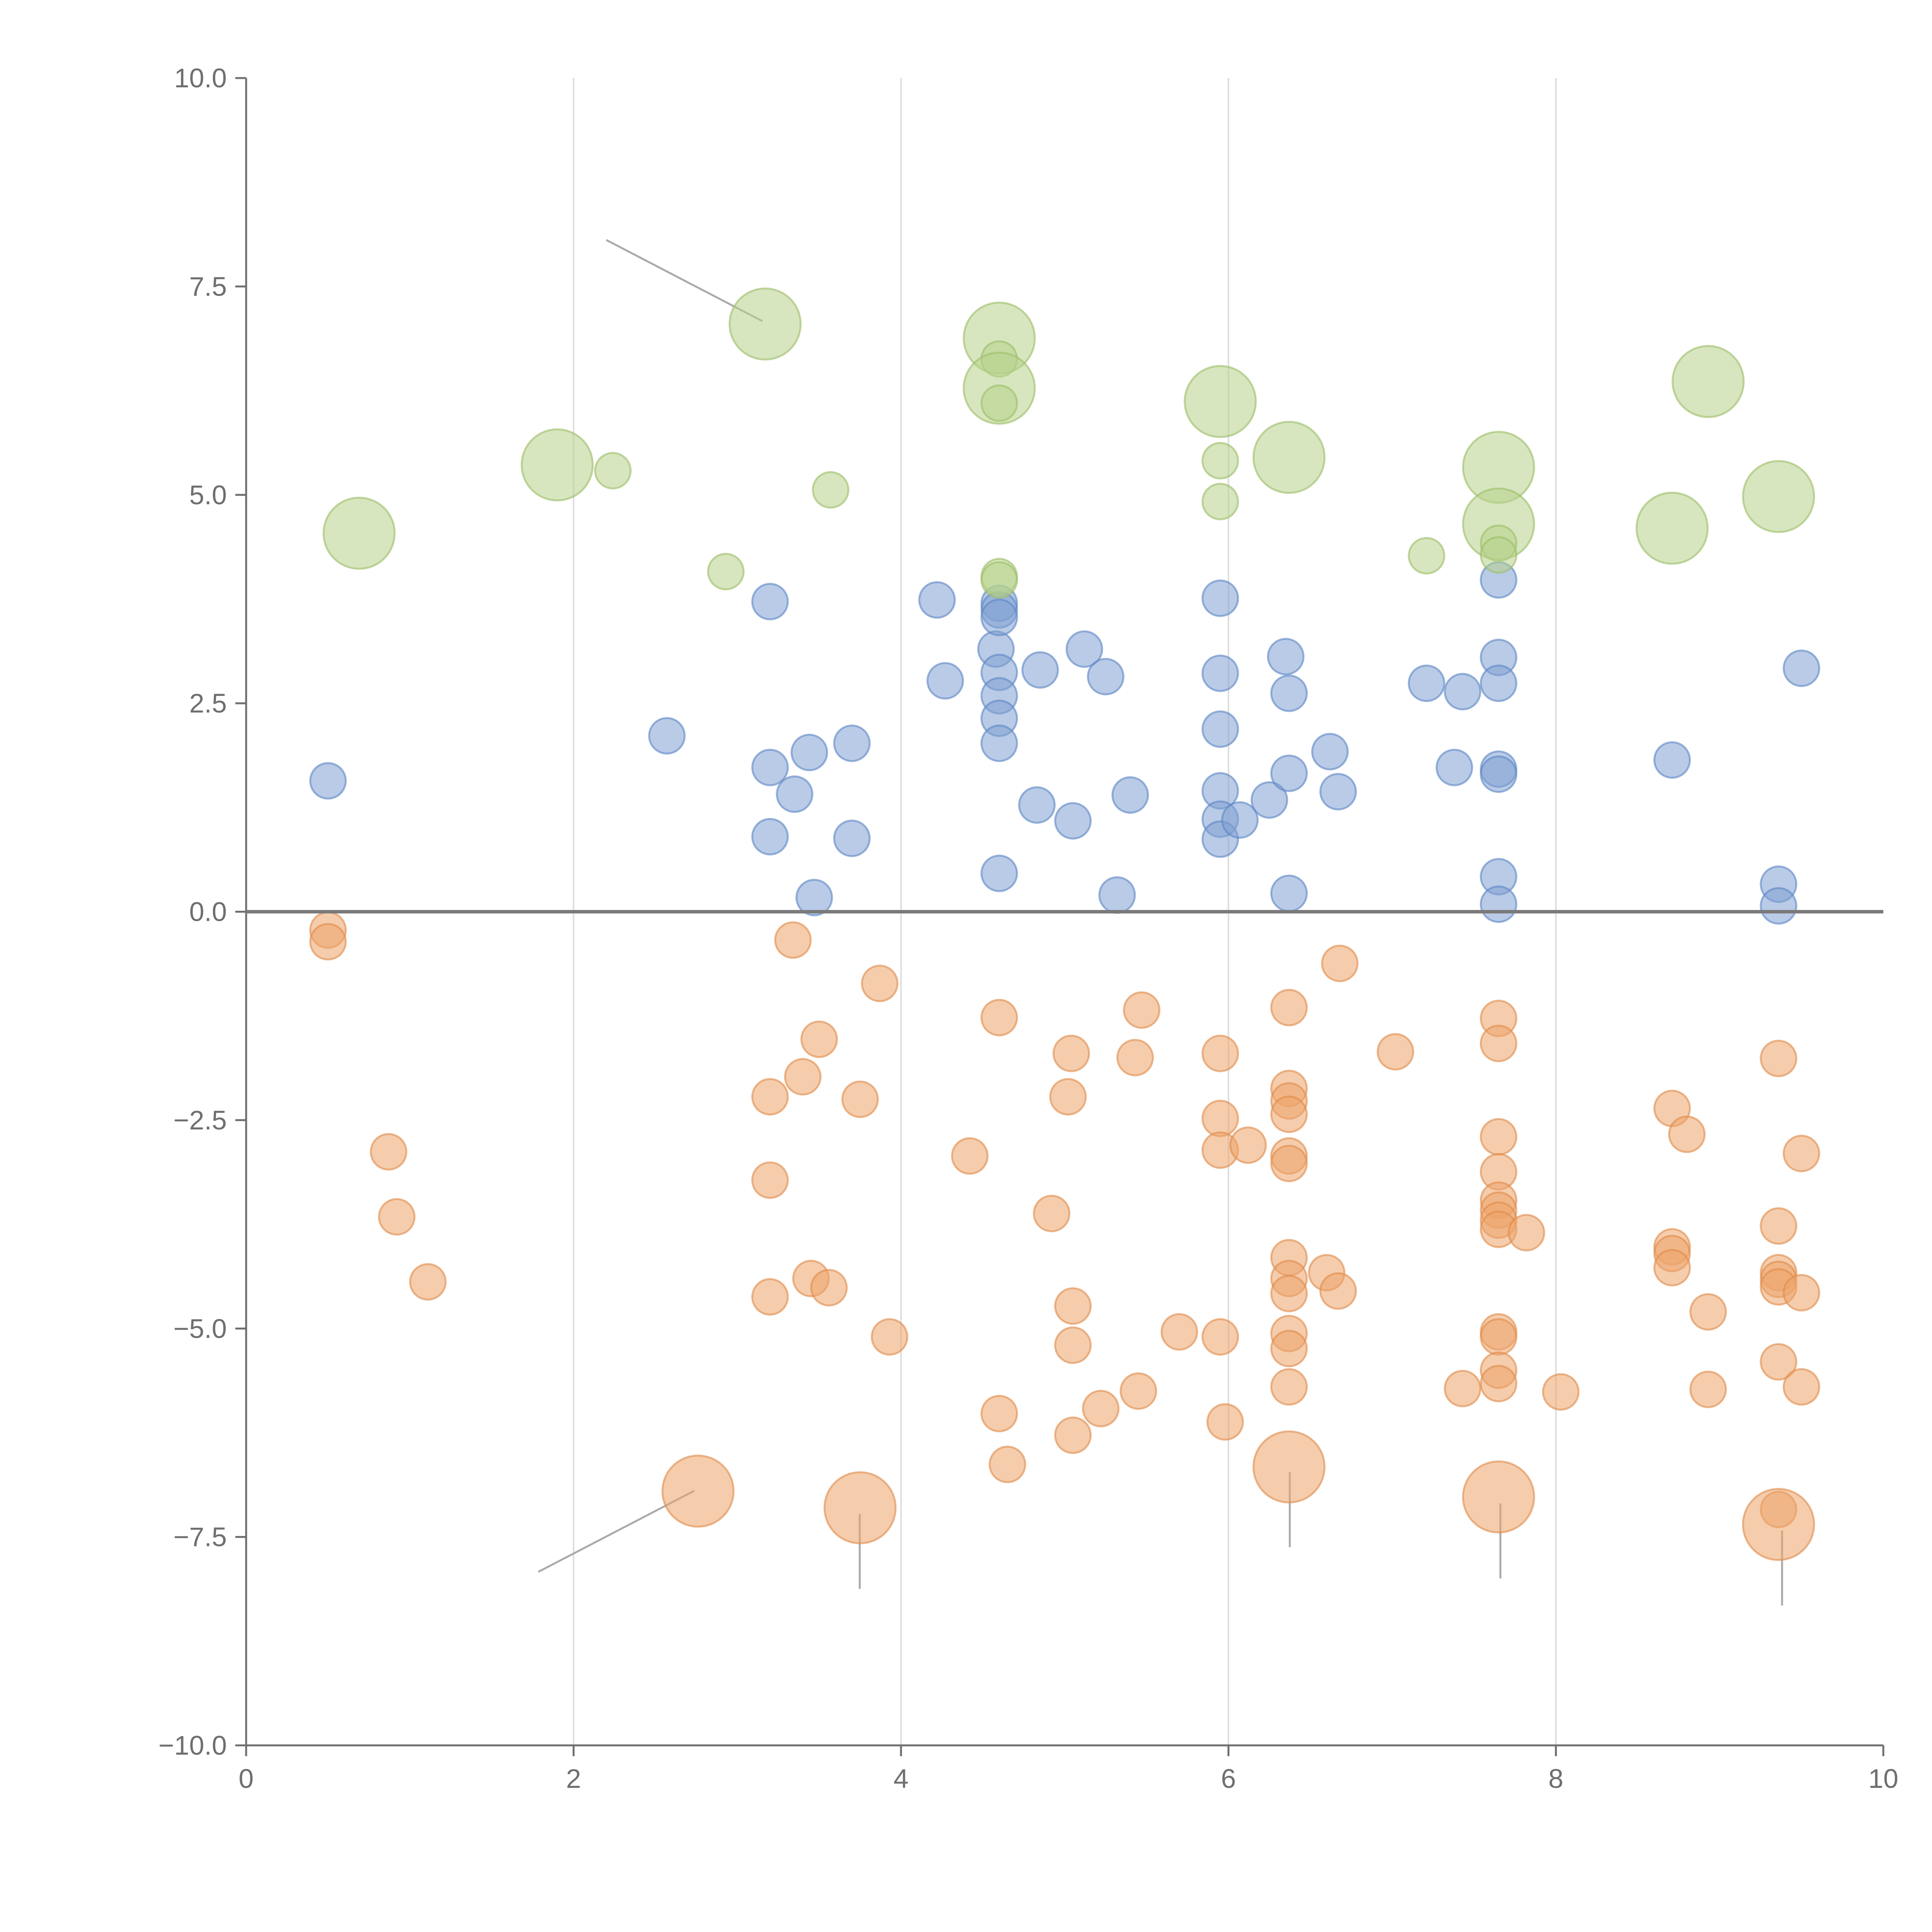 The height and width of the screenshot is (1932, 1932). Describe the element at coordinates (574, 1779) in the screenshot. I see `x-tick-label: 2` at that location.